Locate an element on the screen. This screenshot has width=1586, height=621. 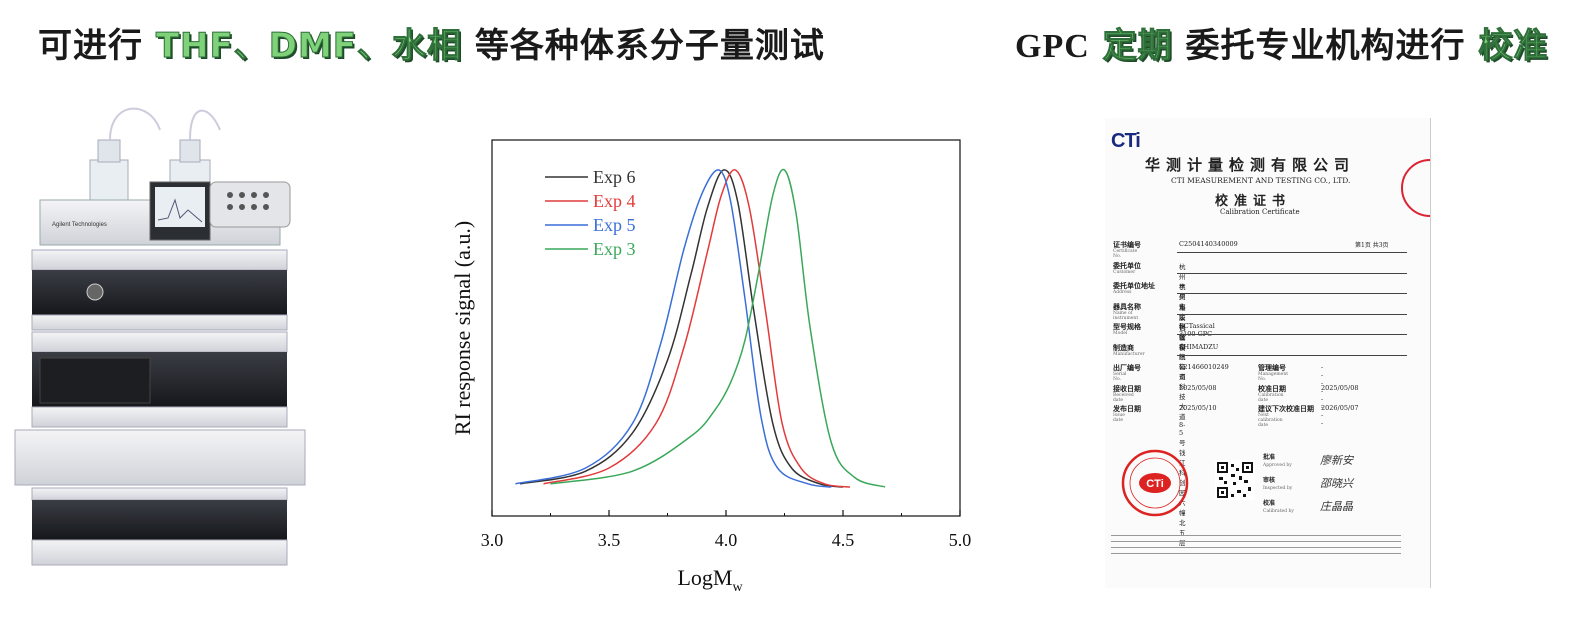
headline-right: GPC 定期 委托专业机构进行 校准 is located at coordinates (1281, 42).